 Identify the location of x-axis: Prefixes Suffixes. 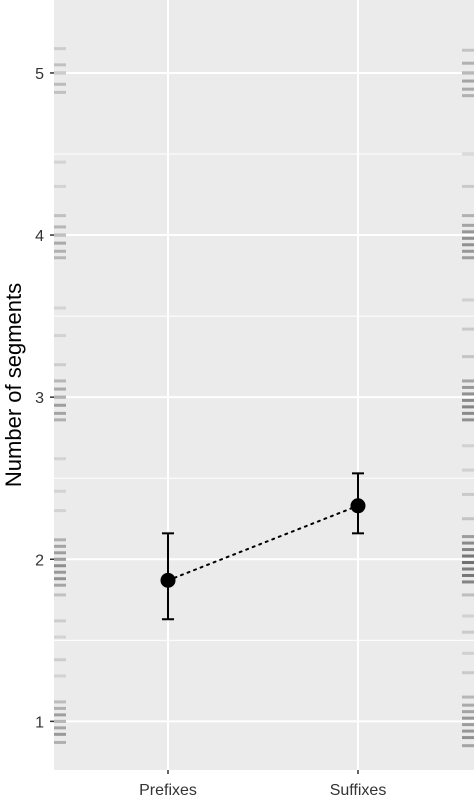
(262, 784).